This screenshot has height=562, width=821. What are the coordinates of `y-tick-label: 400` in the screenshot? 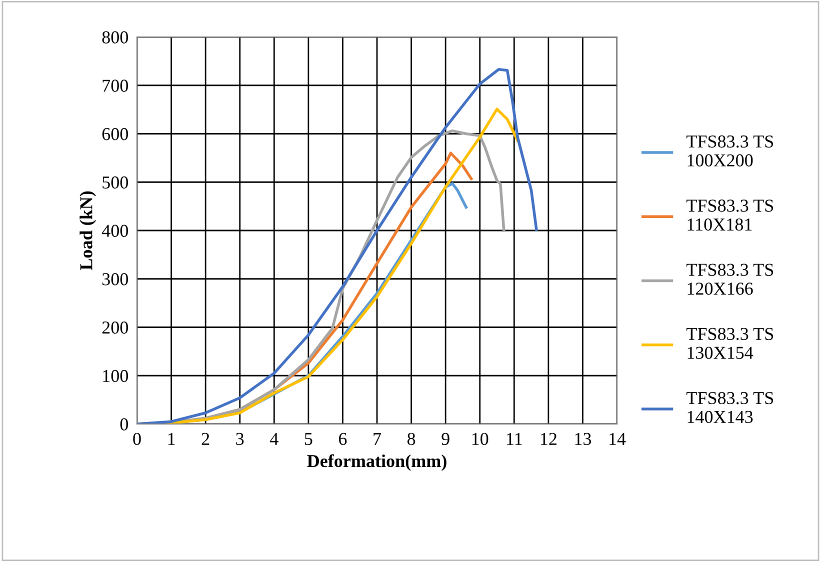 It's located at (115, 230).